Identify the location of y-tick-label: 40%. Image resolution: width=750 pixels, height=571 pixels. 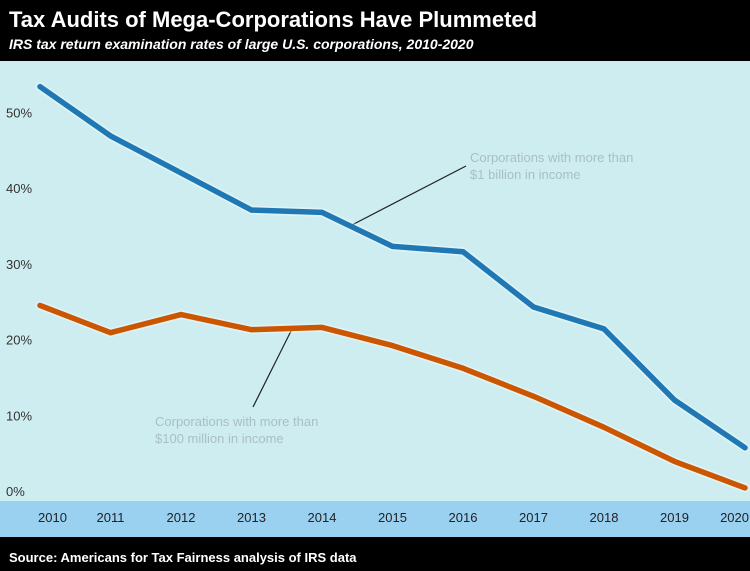
(19, 188).